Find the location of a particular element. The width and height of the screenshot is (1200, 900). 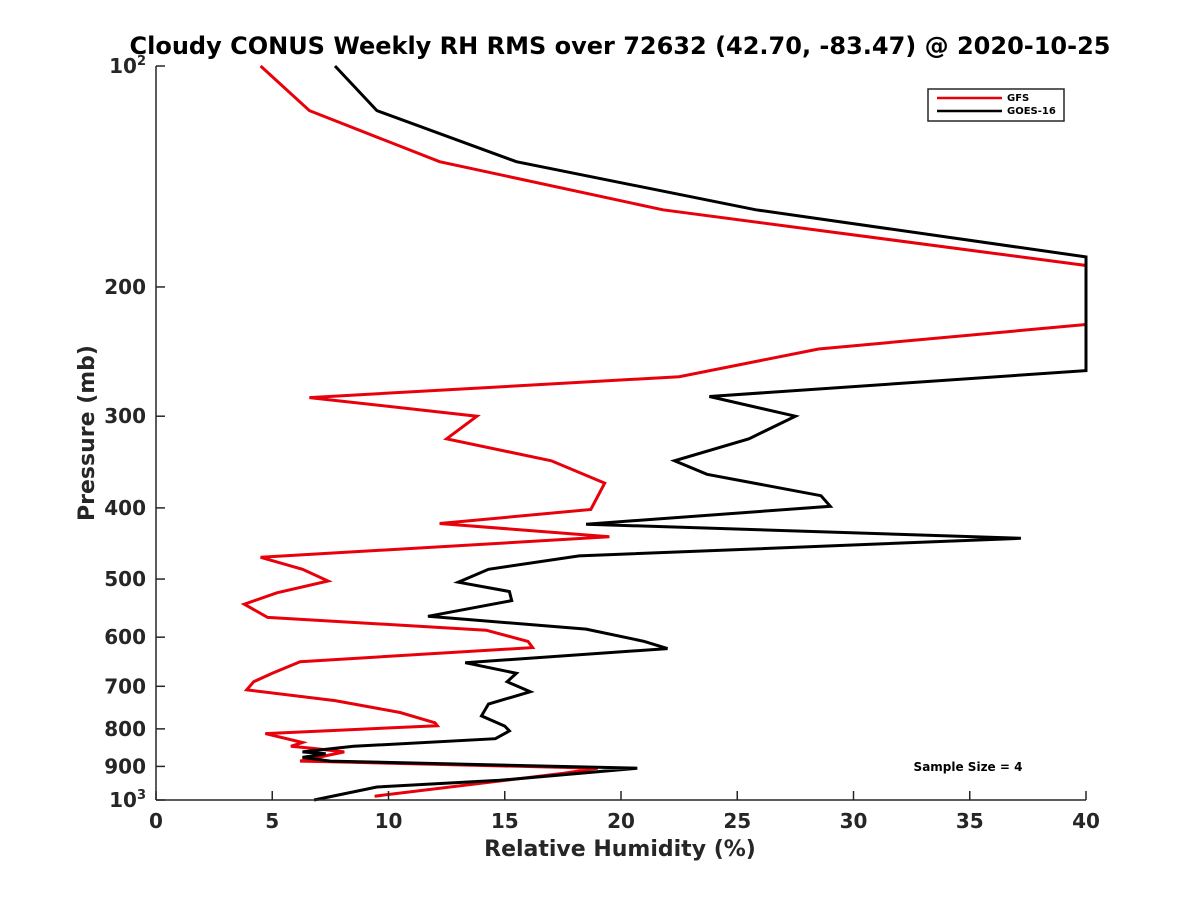

y-tick-label: 102 is located at coordinates (127, 66).